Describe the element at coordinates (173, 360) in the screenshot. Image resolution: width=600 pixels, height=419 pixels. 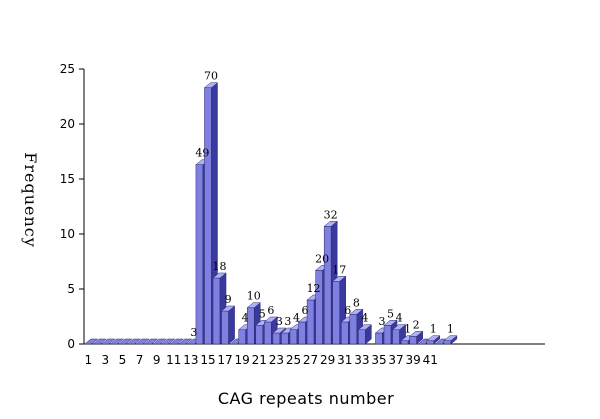
I see `x-tick-label: 11` at that location.